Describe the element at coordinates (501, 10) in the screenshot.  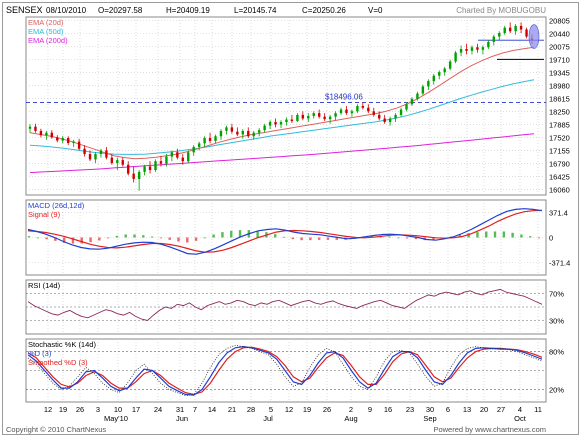
I see `header-credit: Charted By MOBUGOBU` at that location.